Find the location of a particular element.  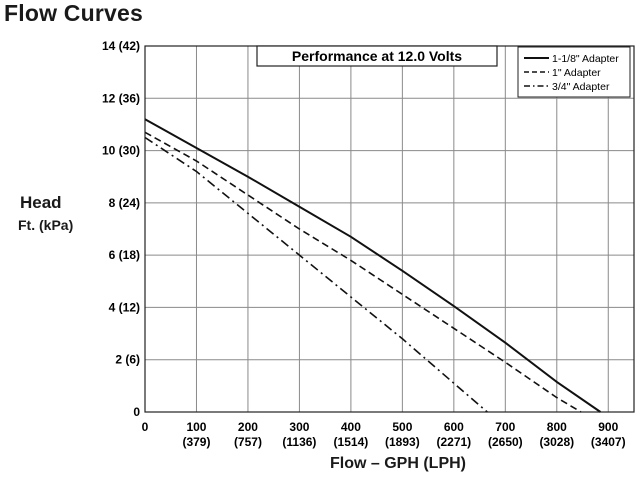

x-tick-label: 500 is located at coordinates (402, 427).